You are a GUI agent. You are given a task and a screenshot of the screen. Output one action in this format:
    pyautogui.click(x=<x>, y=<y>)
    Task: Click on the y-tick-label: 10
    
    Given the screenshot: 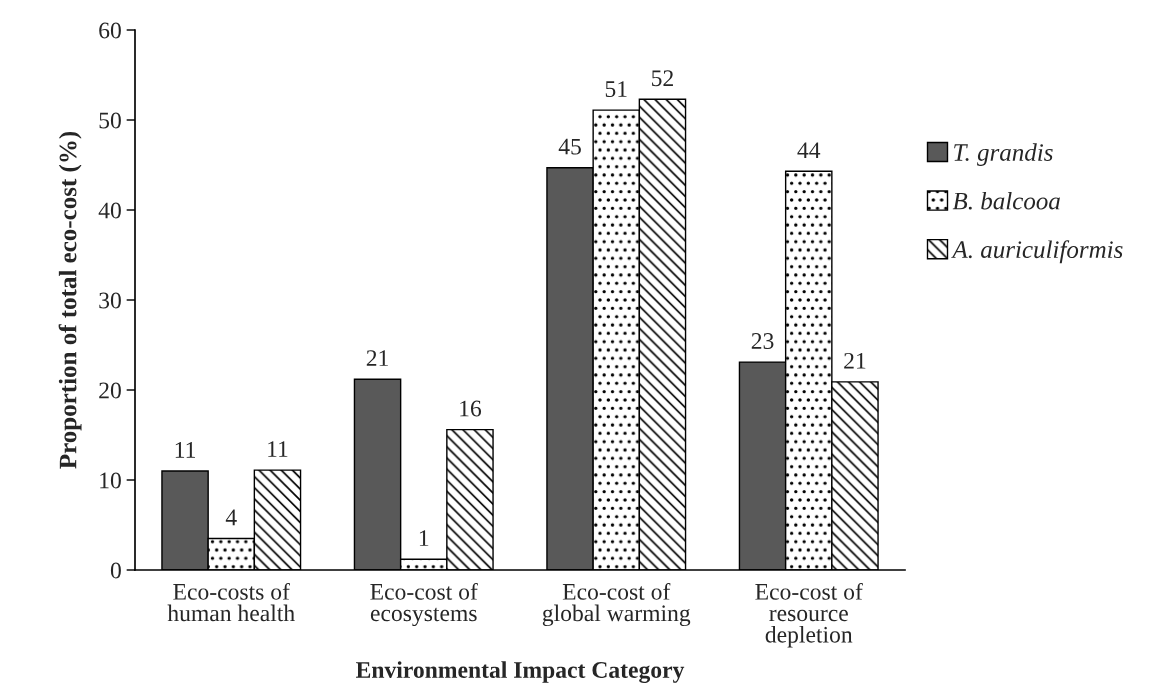 What is the action you would take?
    pyautogui.click(x=110, y=480)
    